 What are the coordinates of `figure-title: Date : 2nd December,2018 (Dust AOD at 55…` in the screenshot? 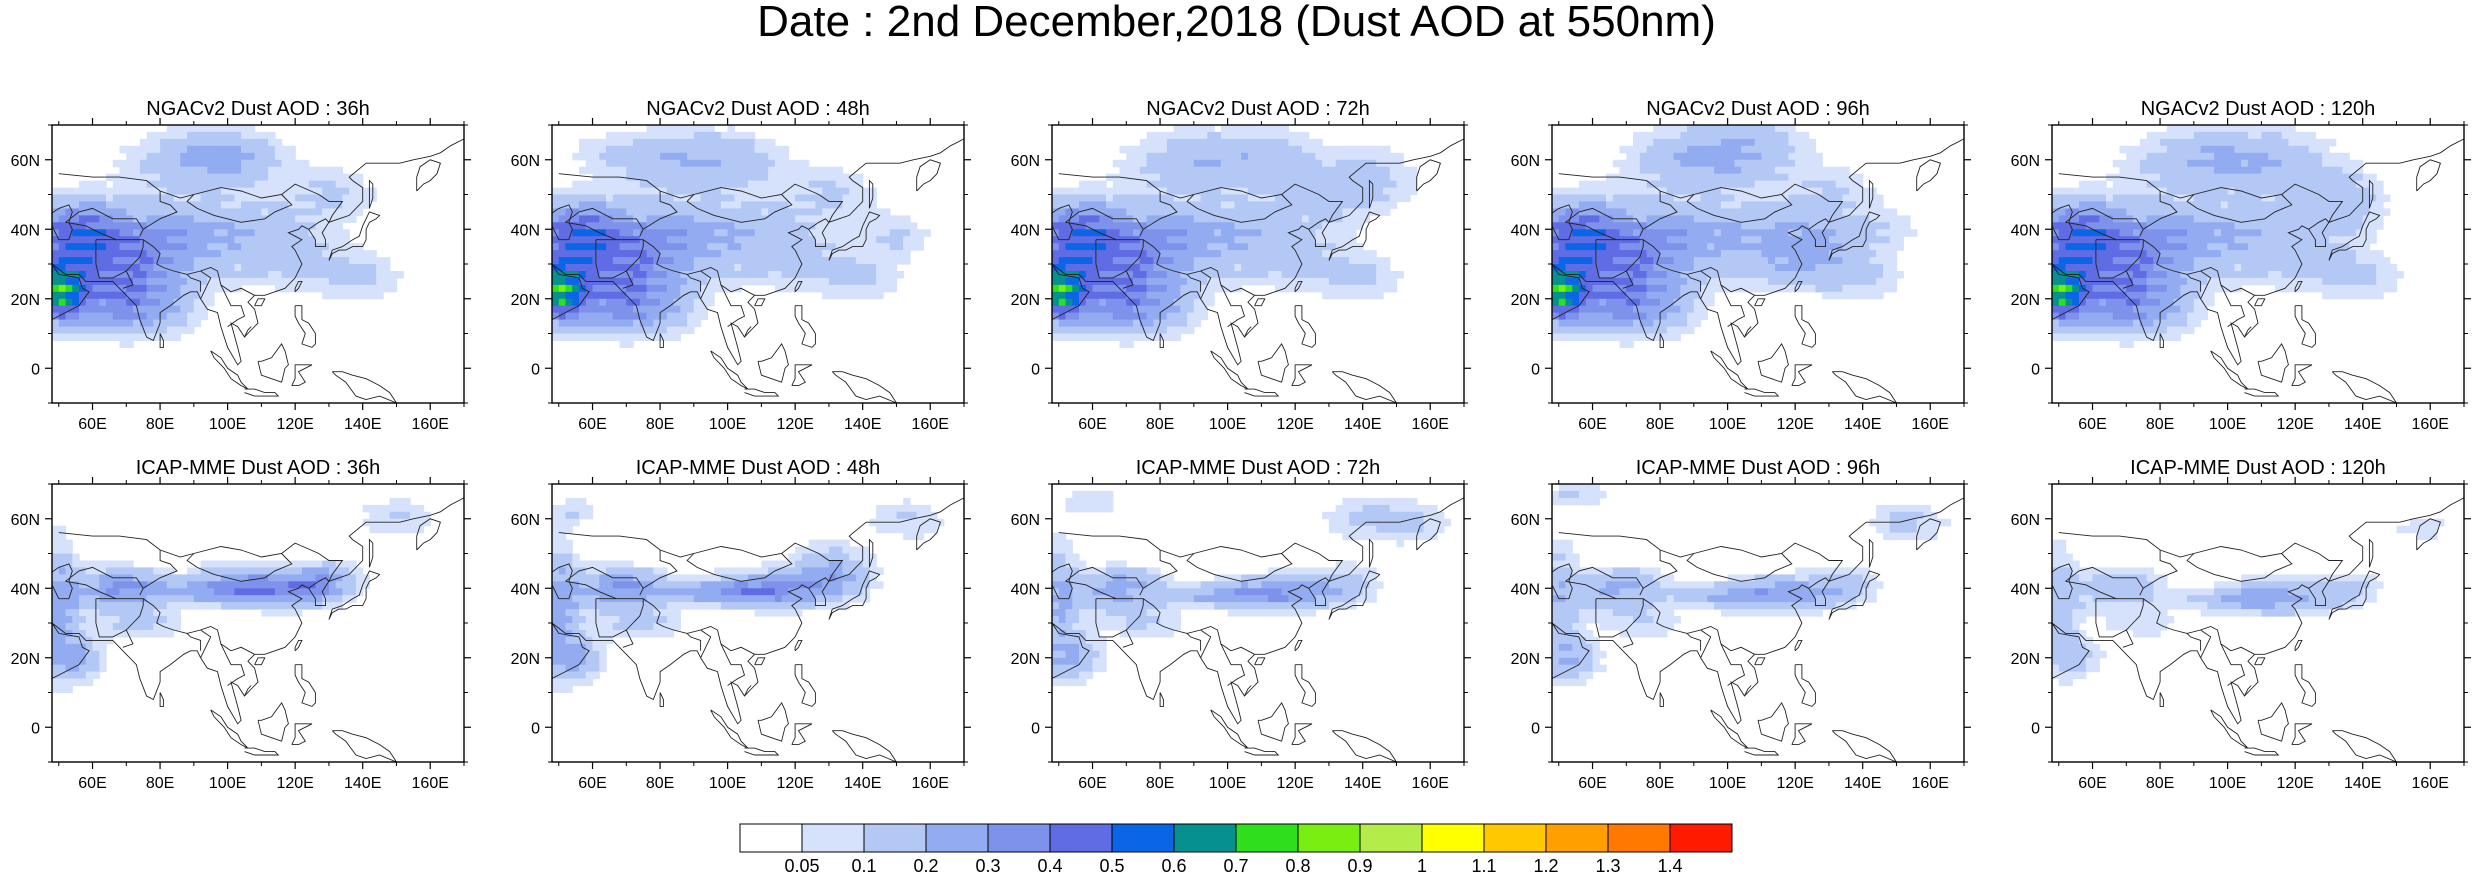 It's located at (1236, 23).